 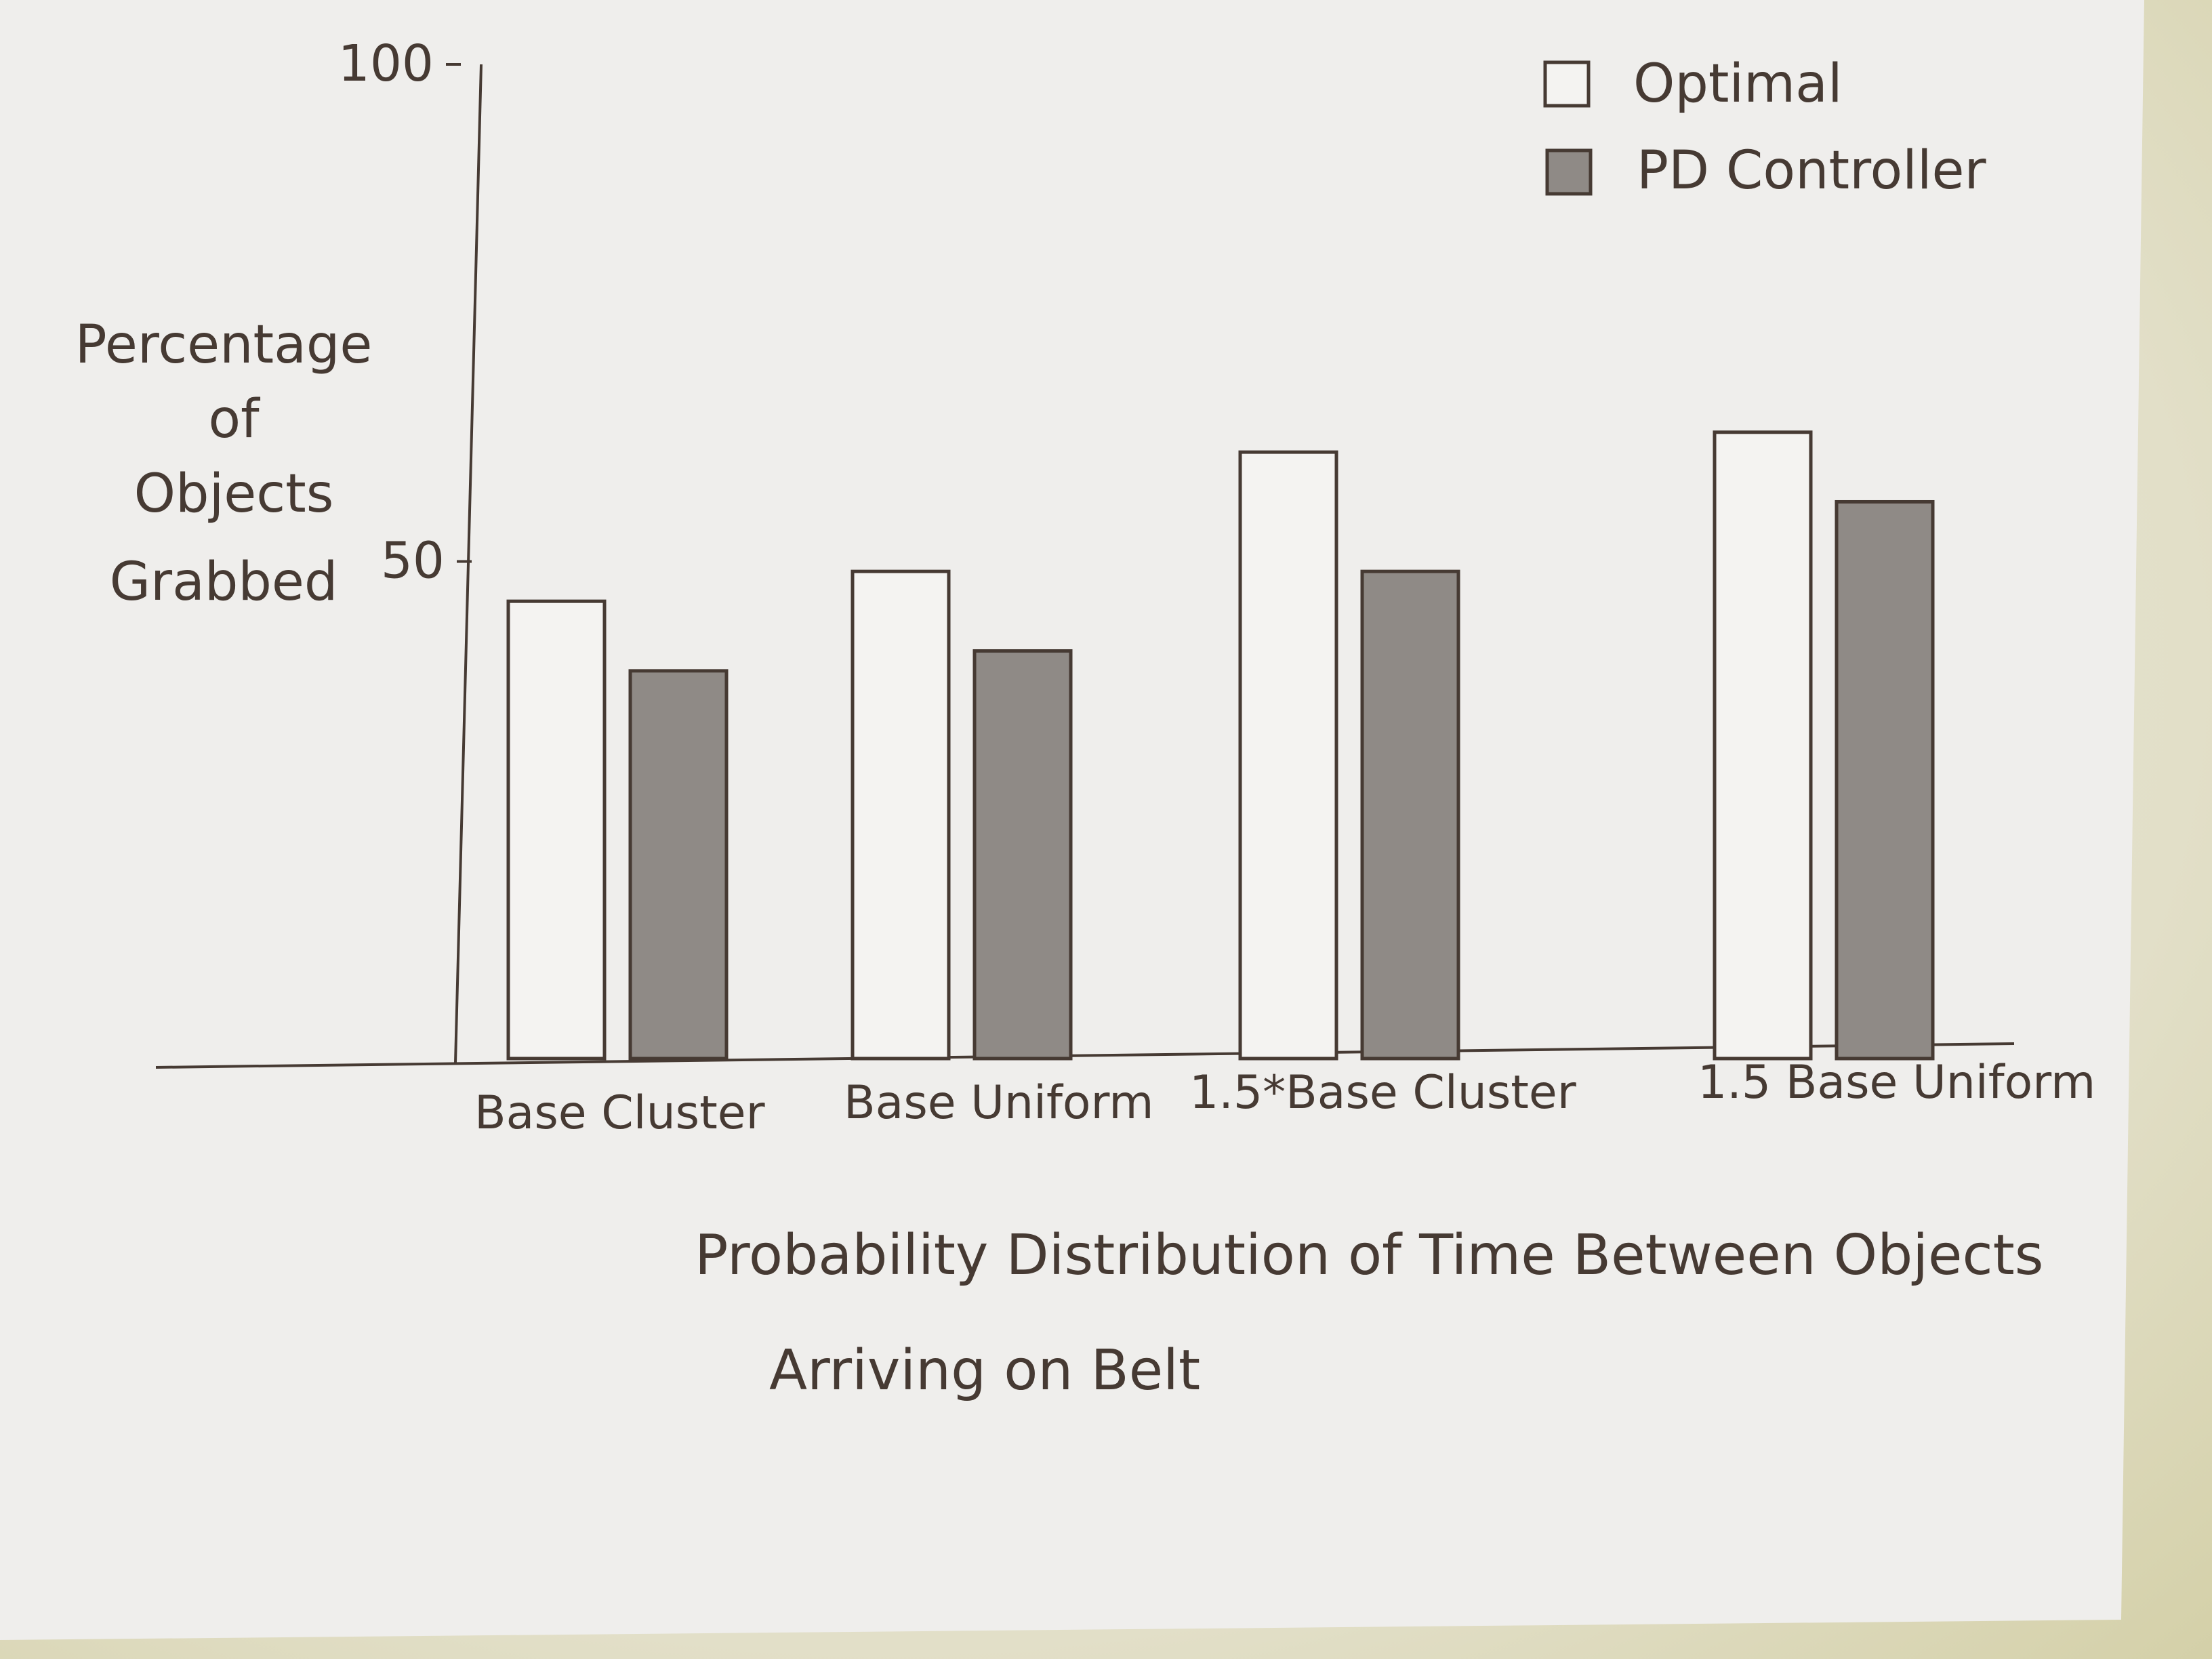 I want to click on x-tick-label: Base Uniform, so click(x=999, y=1103).